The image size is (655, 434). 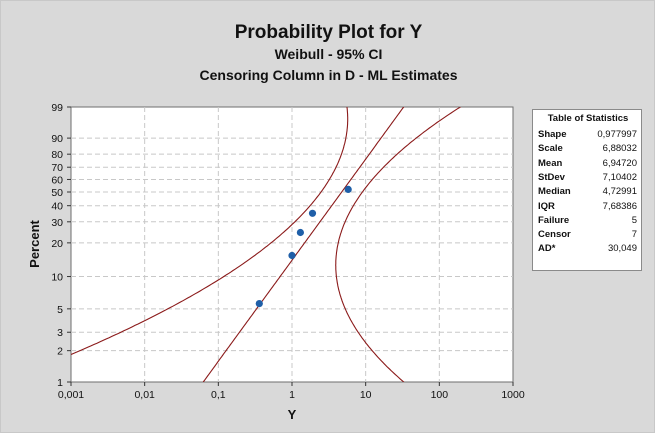 What do you see at coordinates (587, 207) in the screenshot?
I see `stat-row: IQR 7,68386` at bounding box center [587, 207].